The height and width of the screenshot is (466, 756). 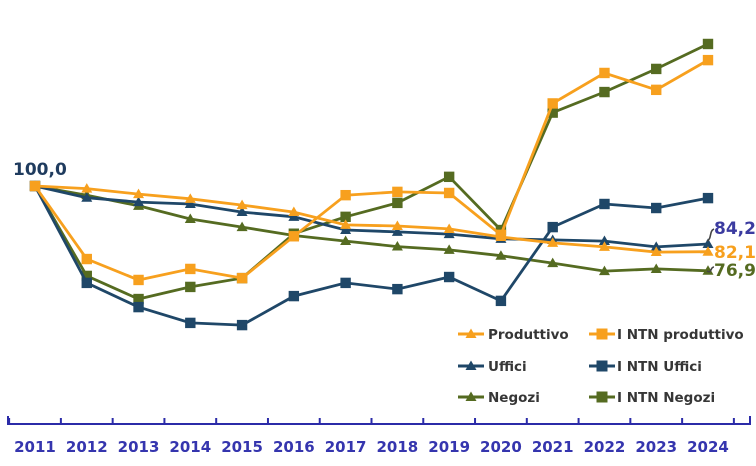 What do you see at coordinates (398, 447) in the screenshot?
I see `x-axis-label-2018: 2018` at bounding box center [398, 447].